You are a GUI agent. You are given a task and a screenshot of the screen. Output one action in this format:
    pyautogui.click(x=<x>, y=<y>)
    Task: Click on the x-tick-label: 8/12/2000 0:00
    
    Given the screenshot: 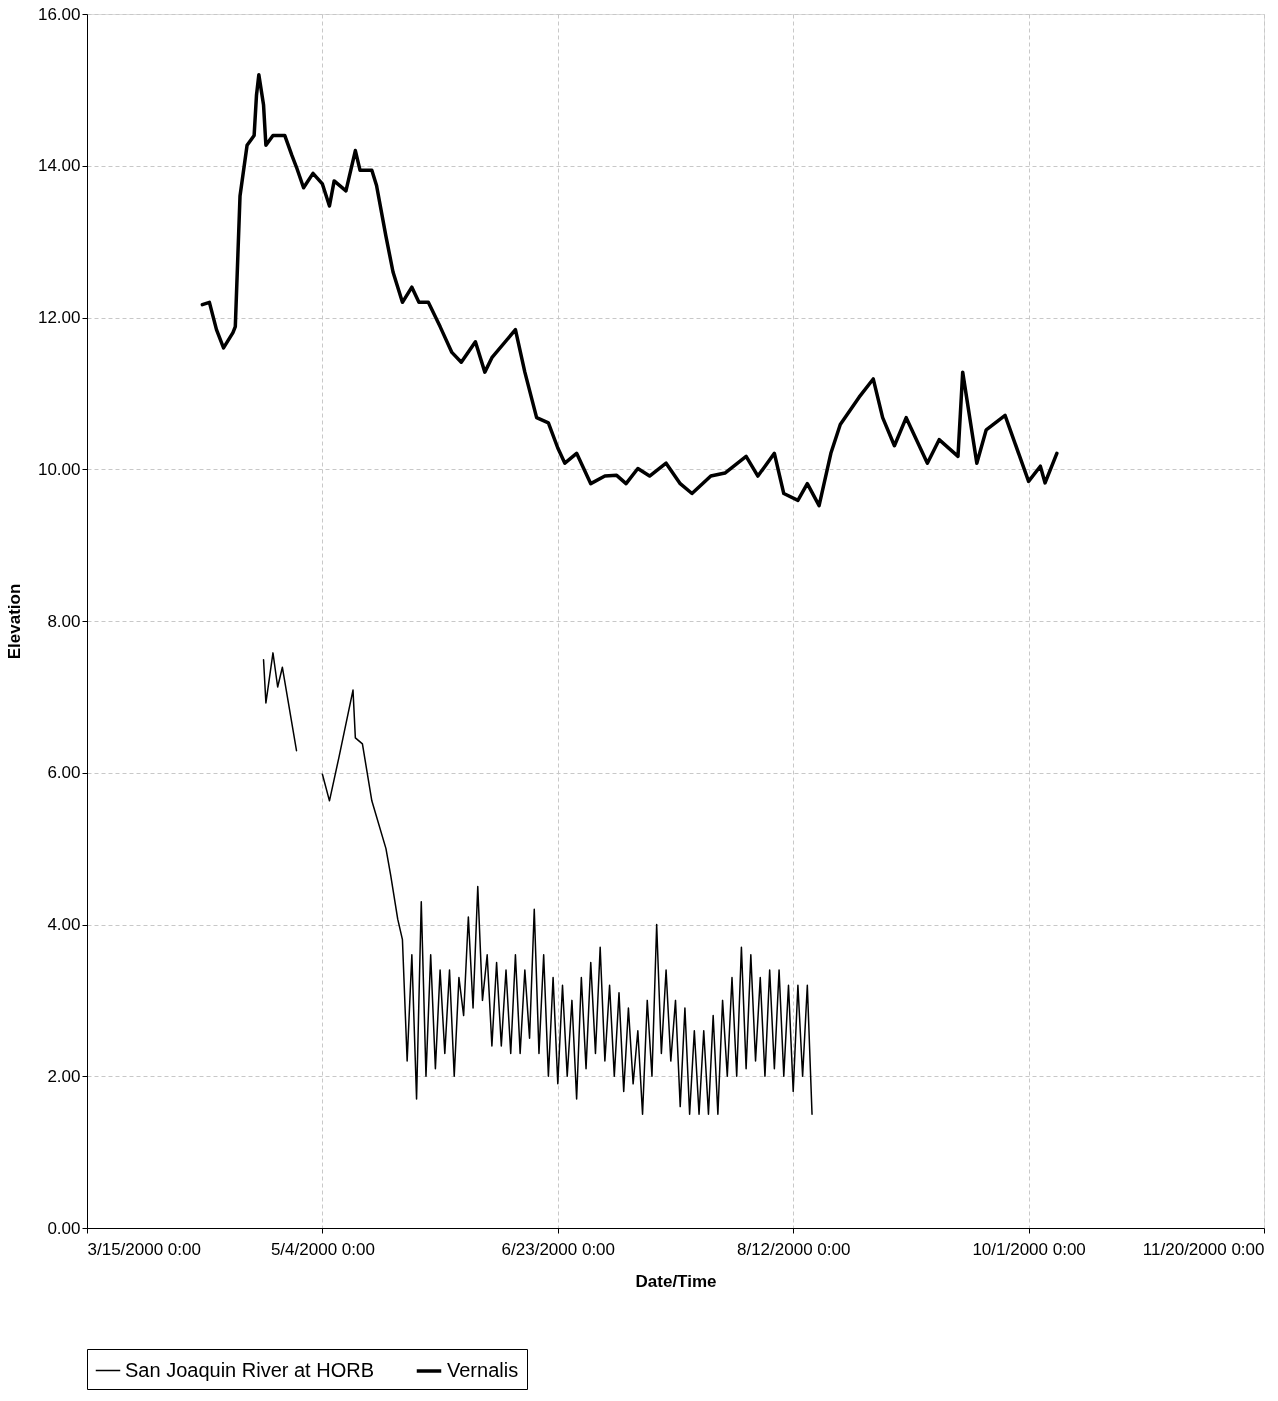 What is the action you would take?
    pyautogui.click(x=793, y=1249)
    